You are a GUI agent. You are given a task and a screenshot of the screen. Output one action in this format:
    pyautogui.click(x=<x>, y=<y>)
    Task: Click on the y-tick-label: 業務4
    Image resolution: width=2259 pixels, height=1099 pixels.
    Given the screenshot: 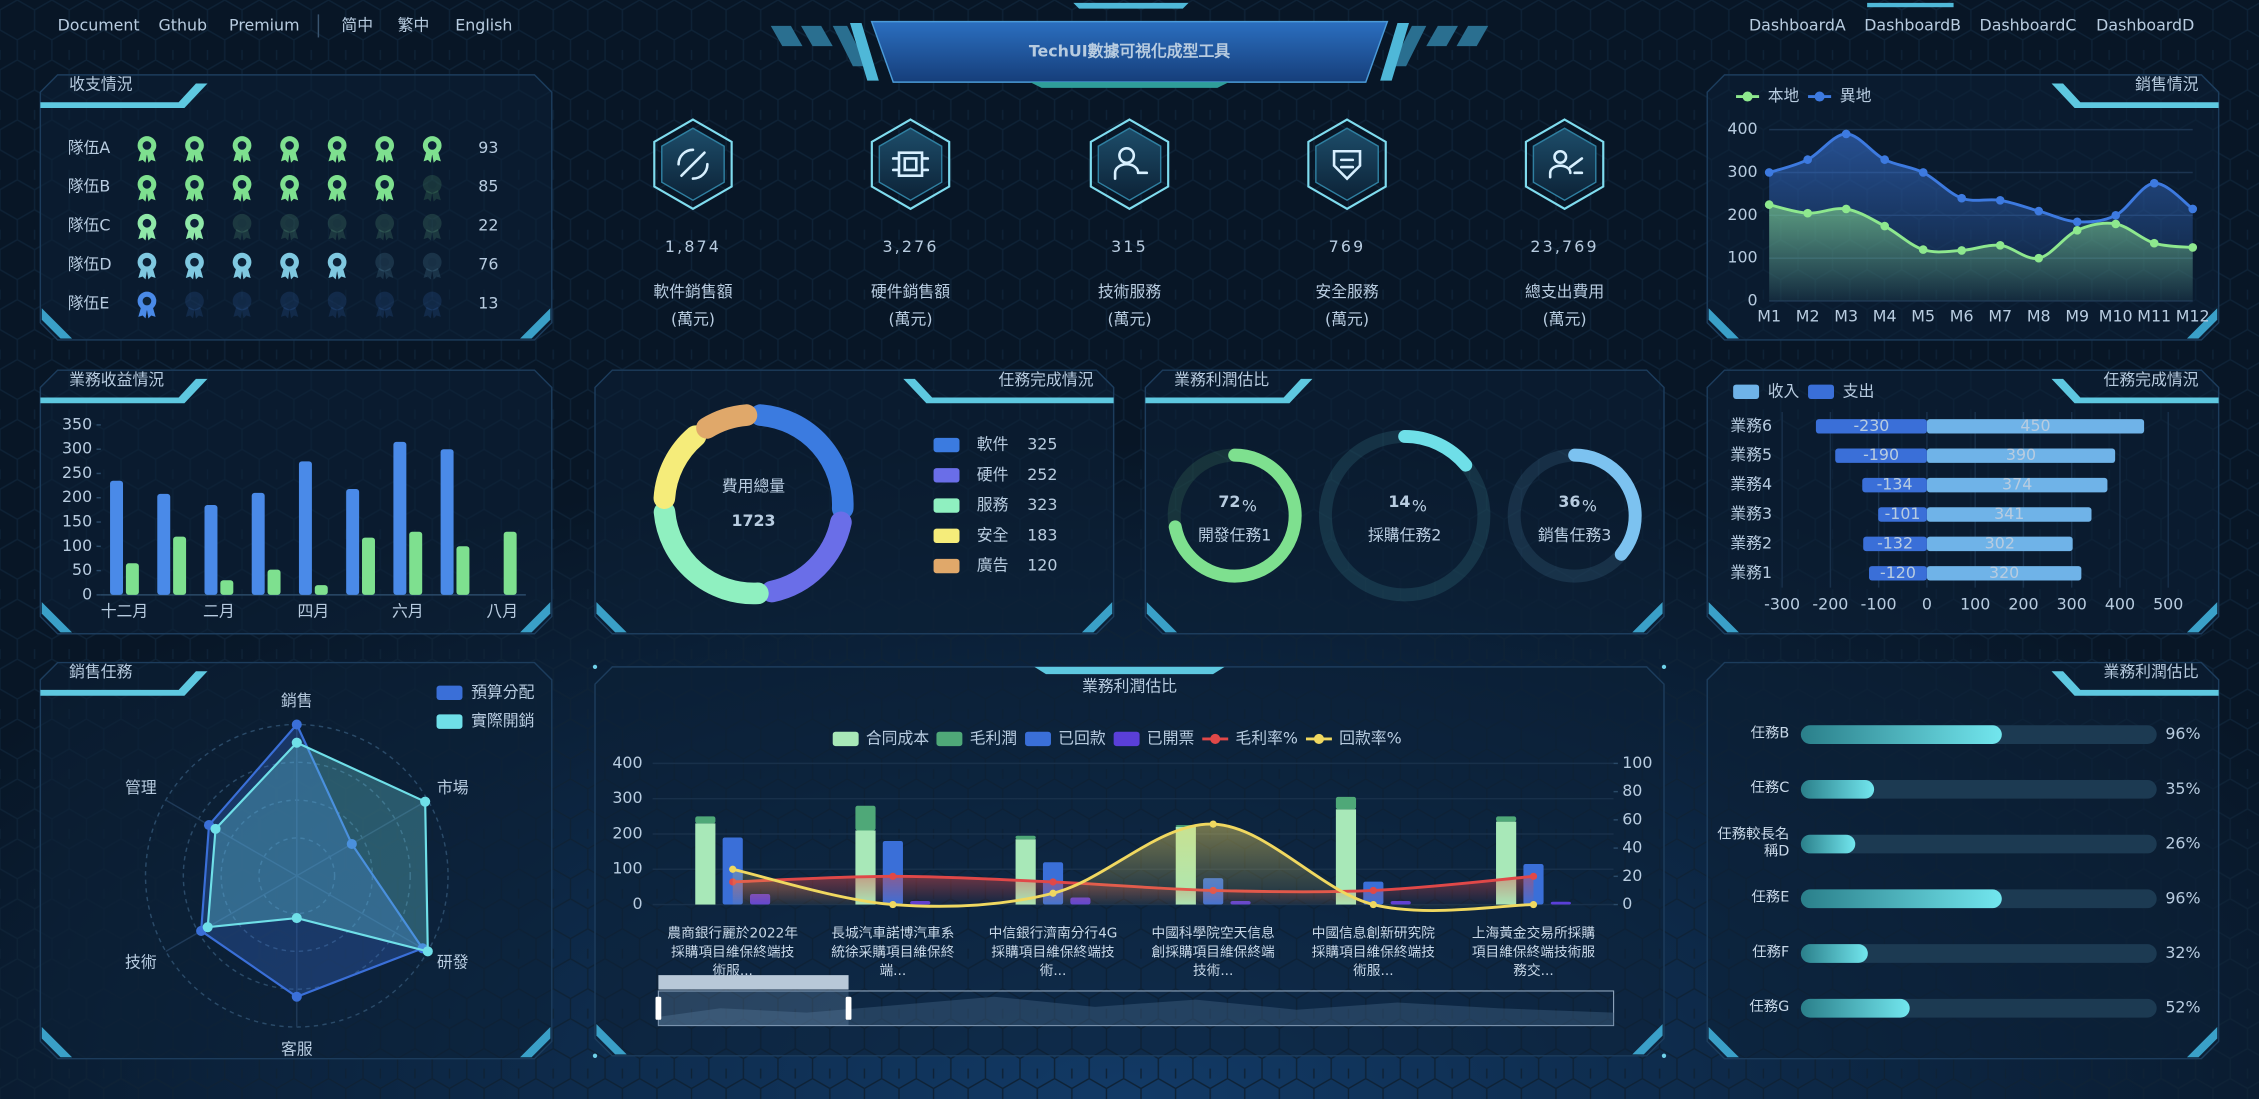 What is the action you would take?
    pyautogui.click(x=1751, y=484)
    